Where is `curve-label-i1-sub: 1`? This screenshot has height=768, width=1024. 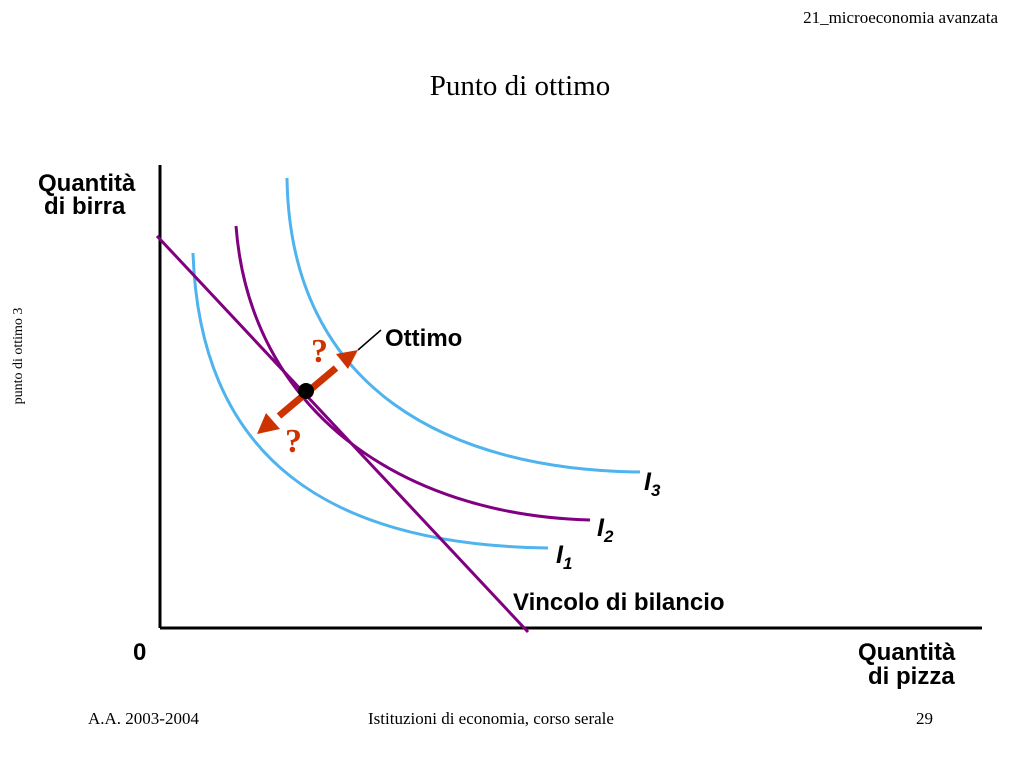 curve-label-i1-sub: 1 is located at coordinates (567, 563).